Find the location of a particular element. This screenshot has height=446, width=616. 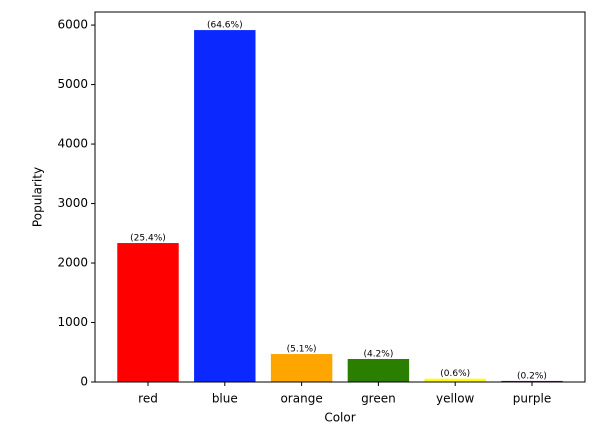

bar-annotation: (0.6%) is located at coordinates (455, 374).